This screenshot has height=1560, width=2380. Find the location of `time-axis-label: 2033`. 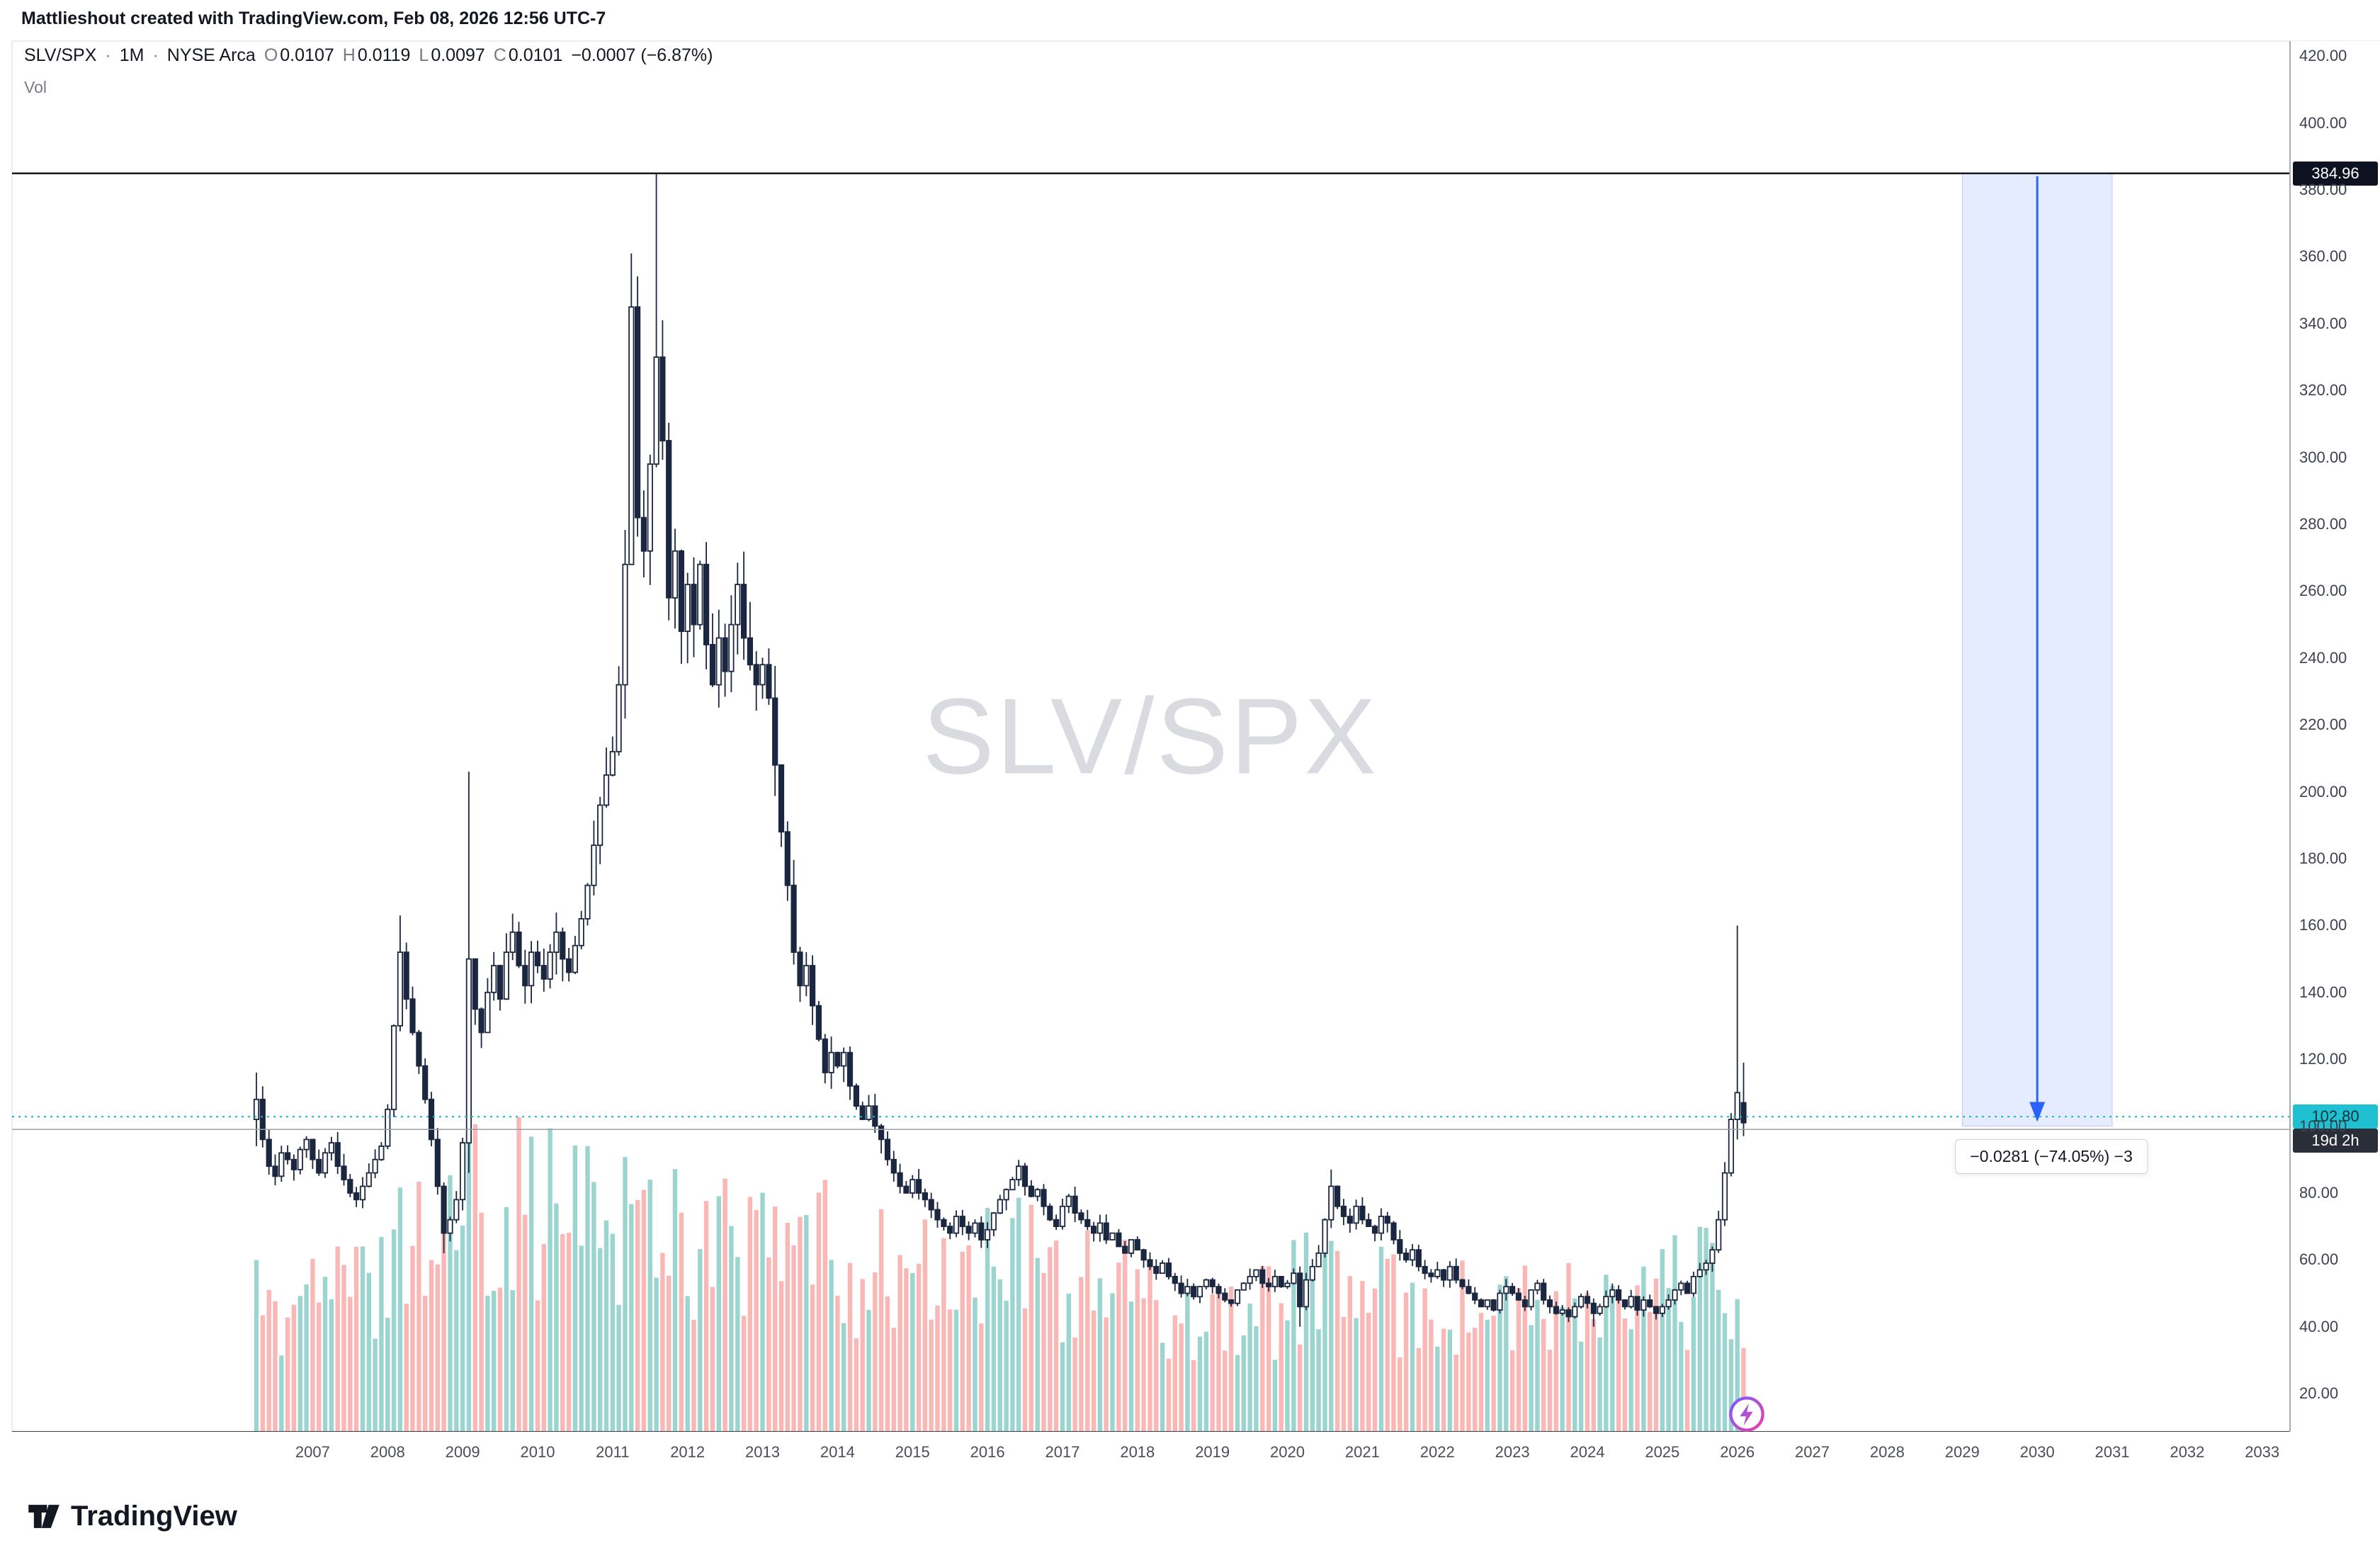

time-axis-label: 2033 is located at coordinates (2263, 1452).